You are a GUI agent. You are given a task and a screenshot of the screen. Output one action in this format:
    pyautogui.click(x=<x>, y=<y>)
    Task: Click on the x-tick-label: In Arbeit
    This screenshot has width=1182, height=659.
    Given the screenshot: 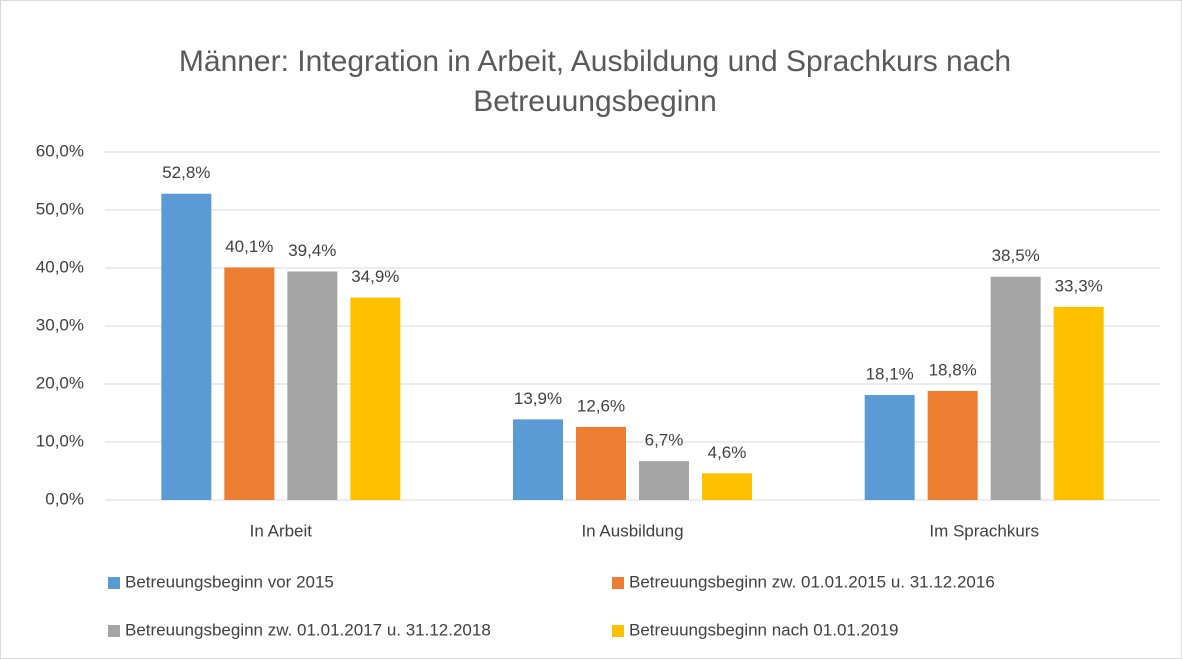 What is the action you would take?
    pyautogui.click(x=281, y=530)
    